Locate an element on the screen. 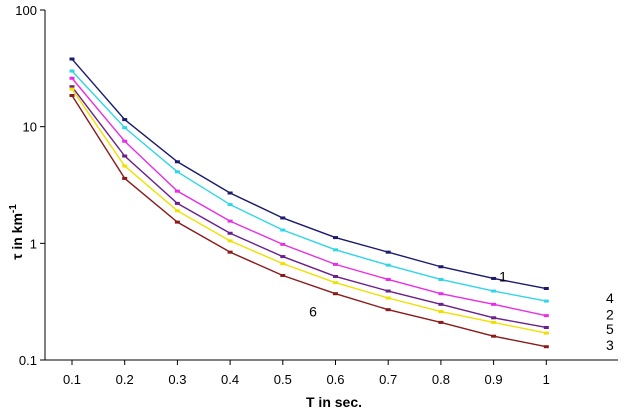  x-tick-label: 0.8 is located at coordinates (441, 379).